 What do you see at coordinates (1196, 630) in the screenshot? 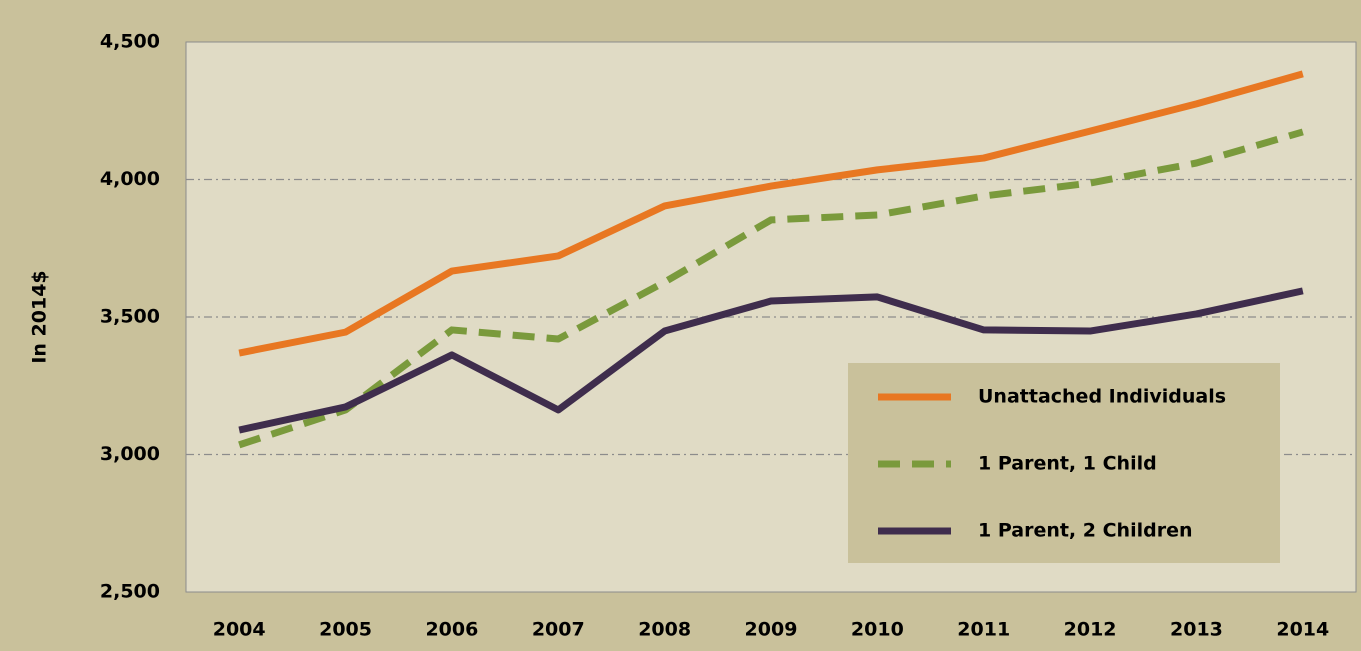
I see `x-tick-label: 2013` at bounding box center [1196, 630].